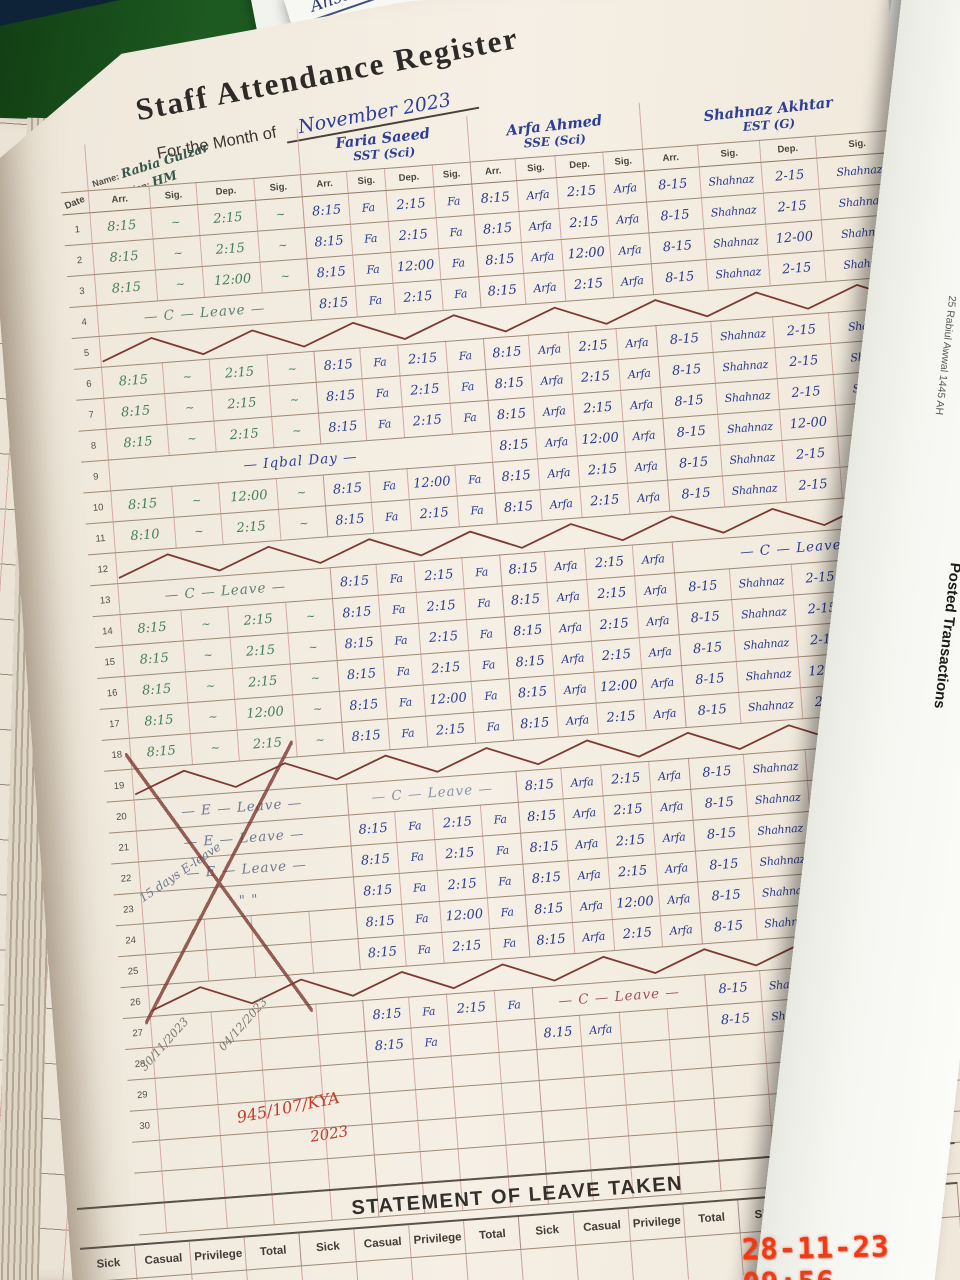  What do you see at coordinates (60, 13) in the screenshot?
I see `dark-corner-object` at bounding box center [60, 13].